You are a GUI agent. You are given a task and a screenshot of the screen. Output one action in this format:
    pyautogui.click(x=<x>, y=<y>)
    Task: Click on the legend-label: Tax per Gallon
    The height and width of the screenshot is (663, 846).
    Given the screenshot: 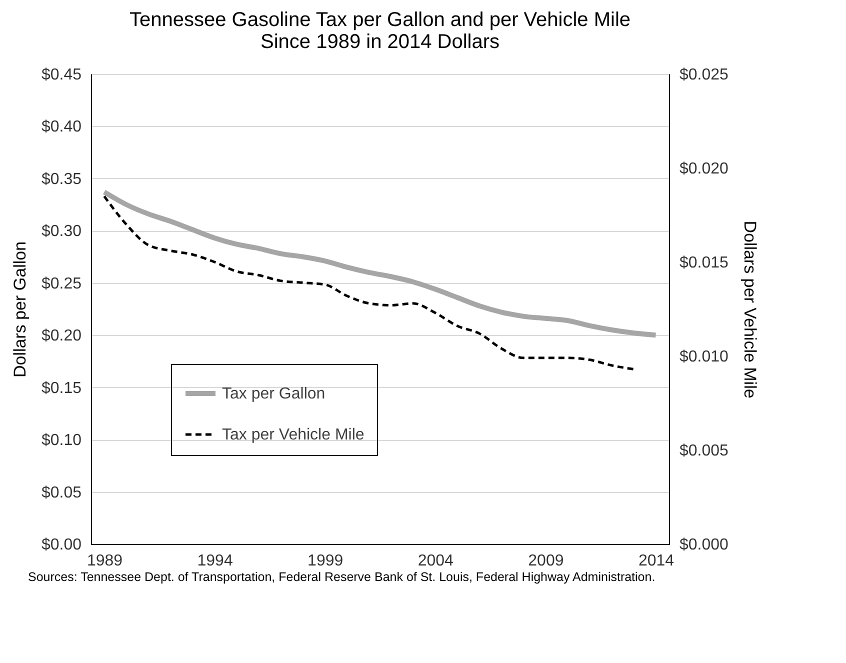 What is the action you would take?
    pyautogui.click(x=274, y=394)
    